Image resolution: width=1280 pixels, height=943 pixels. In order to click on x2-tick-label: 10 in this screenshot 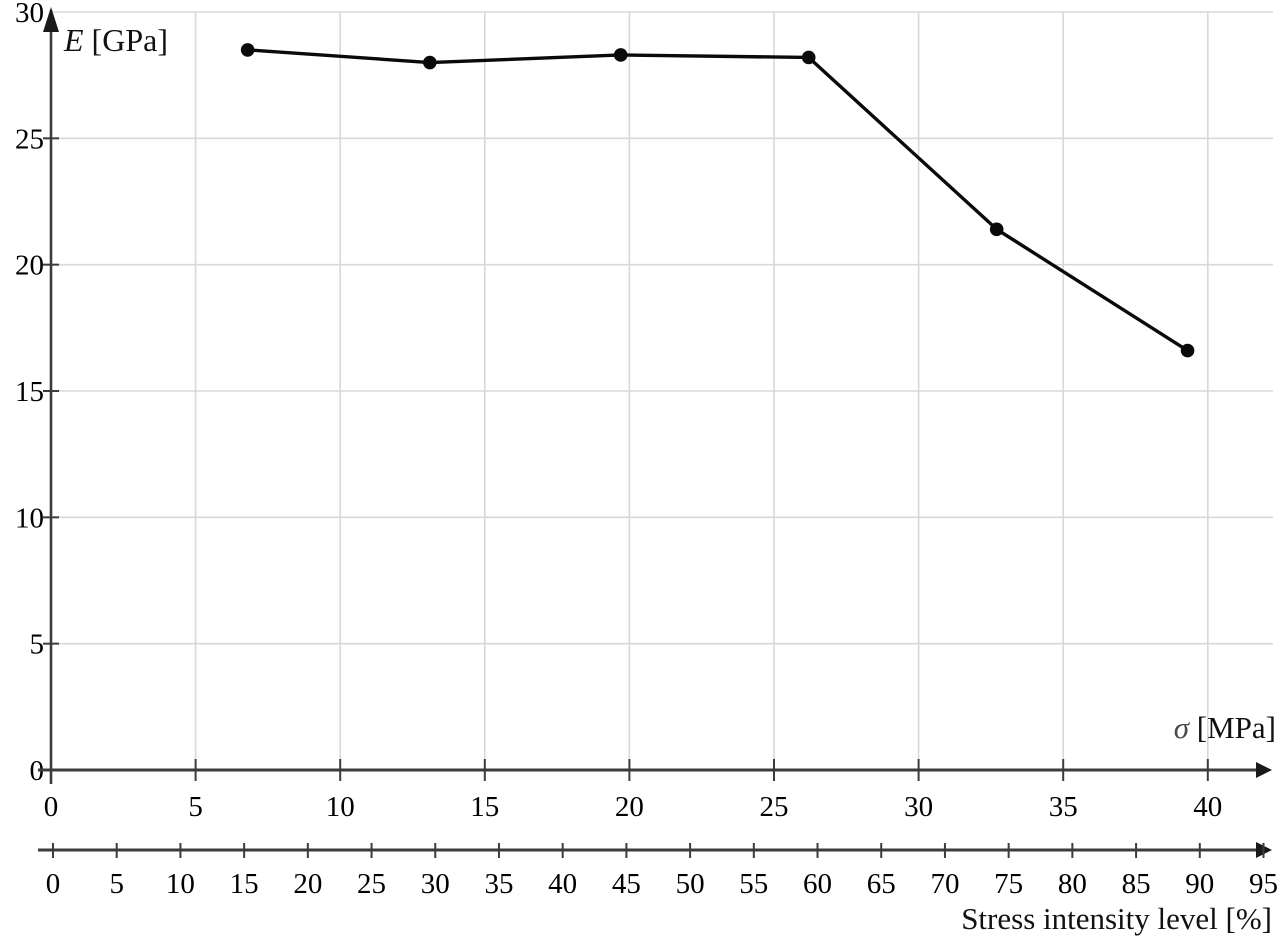, I will do `click(180, 884)`.